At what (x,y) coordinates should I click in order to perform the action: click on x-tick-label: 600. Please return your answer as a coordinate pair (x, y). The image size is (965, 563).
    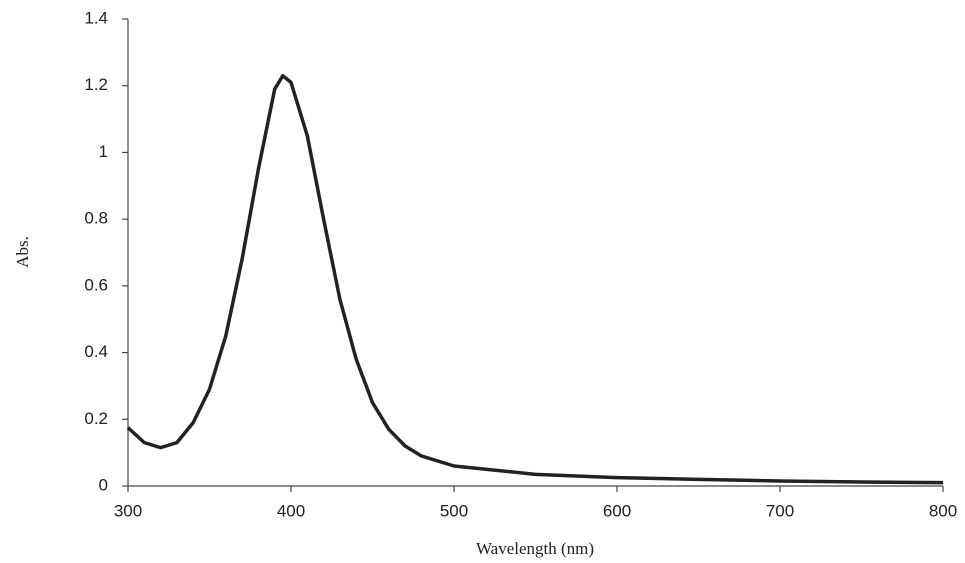
    Looking at the image, I should click on (617, 510).